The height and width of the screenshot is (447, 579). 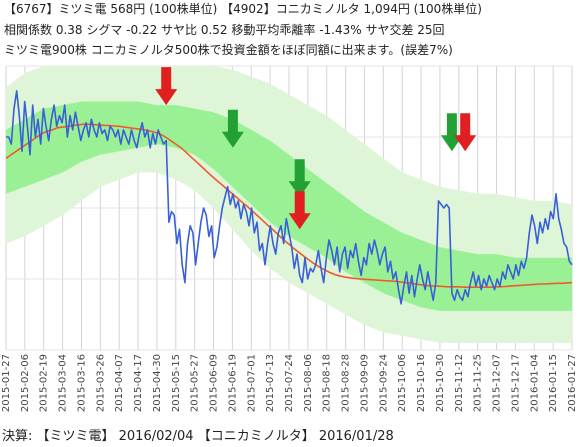 I want to click on x-tick-label: 2015-12-17, so click(x=515, y=383).